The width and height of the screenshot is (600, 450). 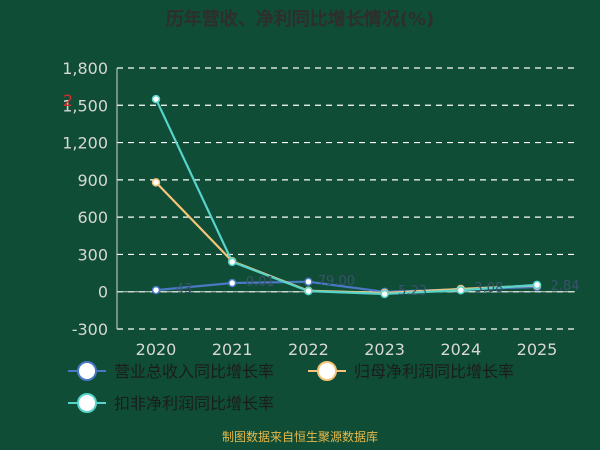 I want to click on y-tick-label: 1,200, so click(x=85, y=143).